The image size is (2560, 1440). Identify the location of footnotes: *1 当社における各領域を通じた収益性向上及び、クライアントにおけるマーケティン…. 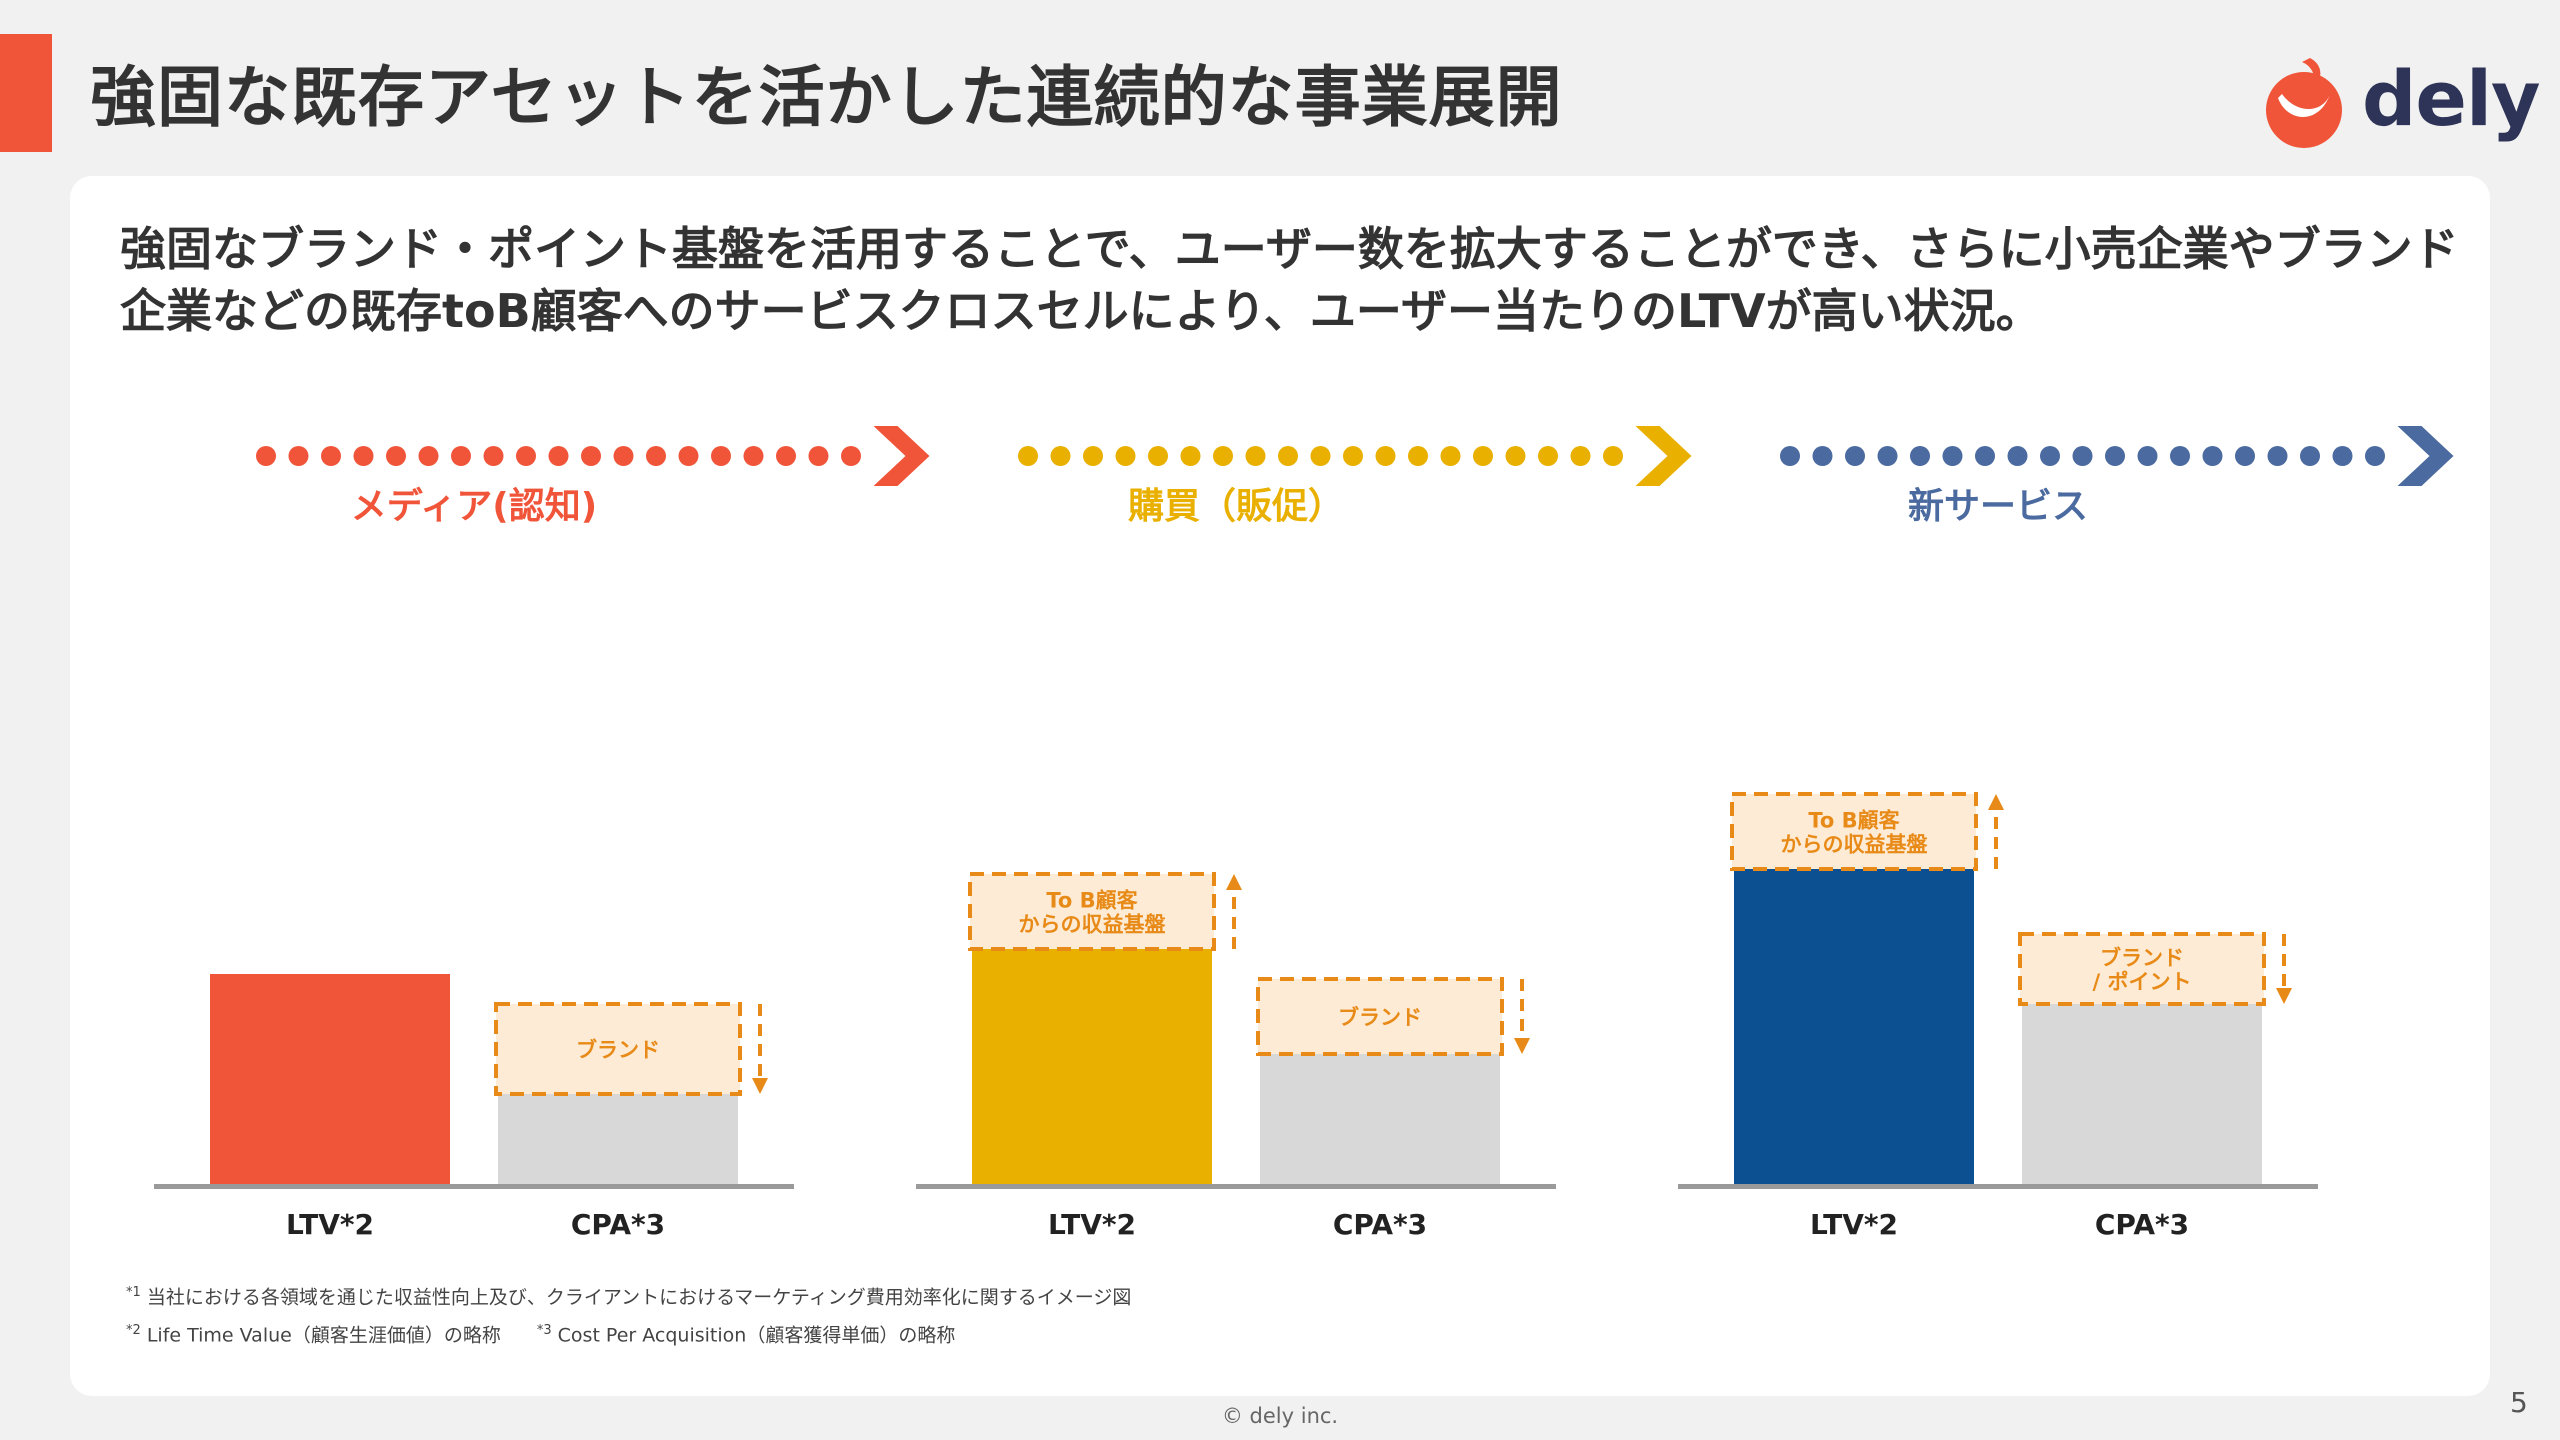
(628, 1314).